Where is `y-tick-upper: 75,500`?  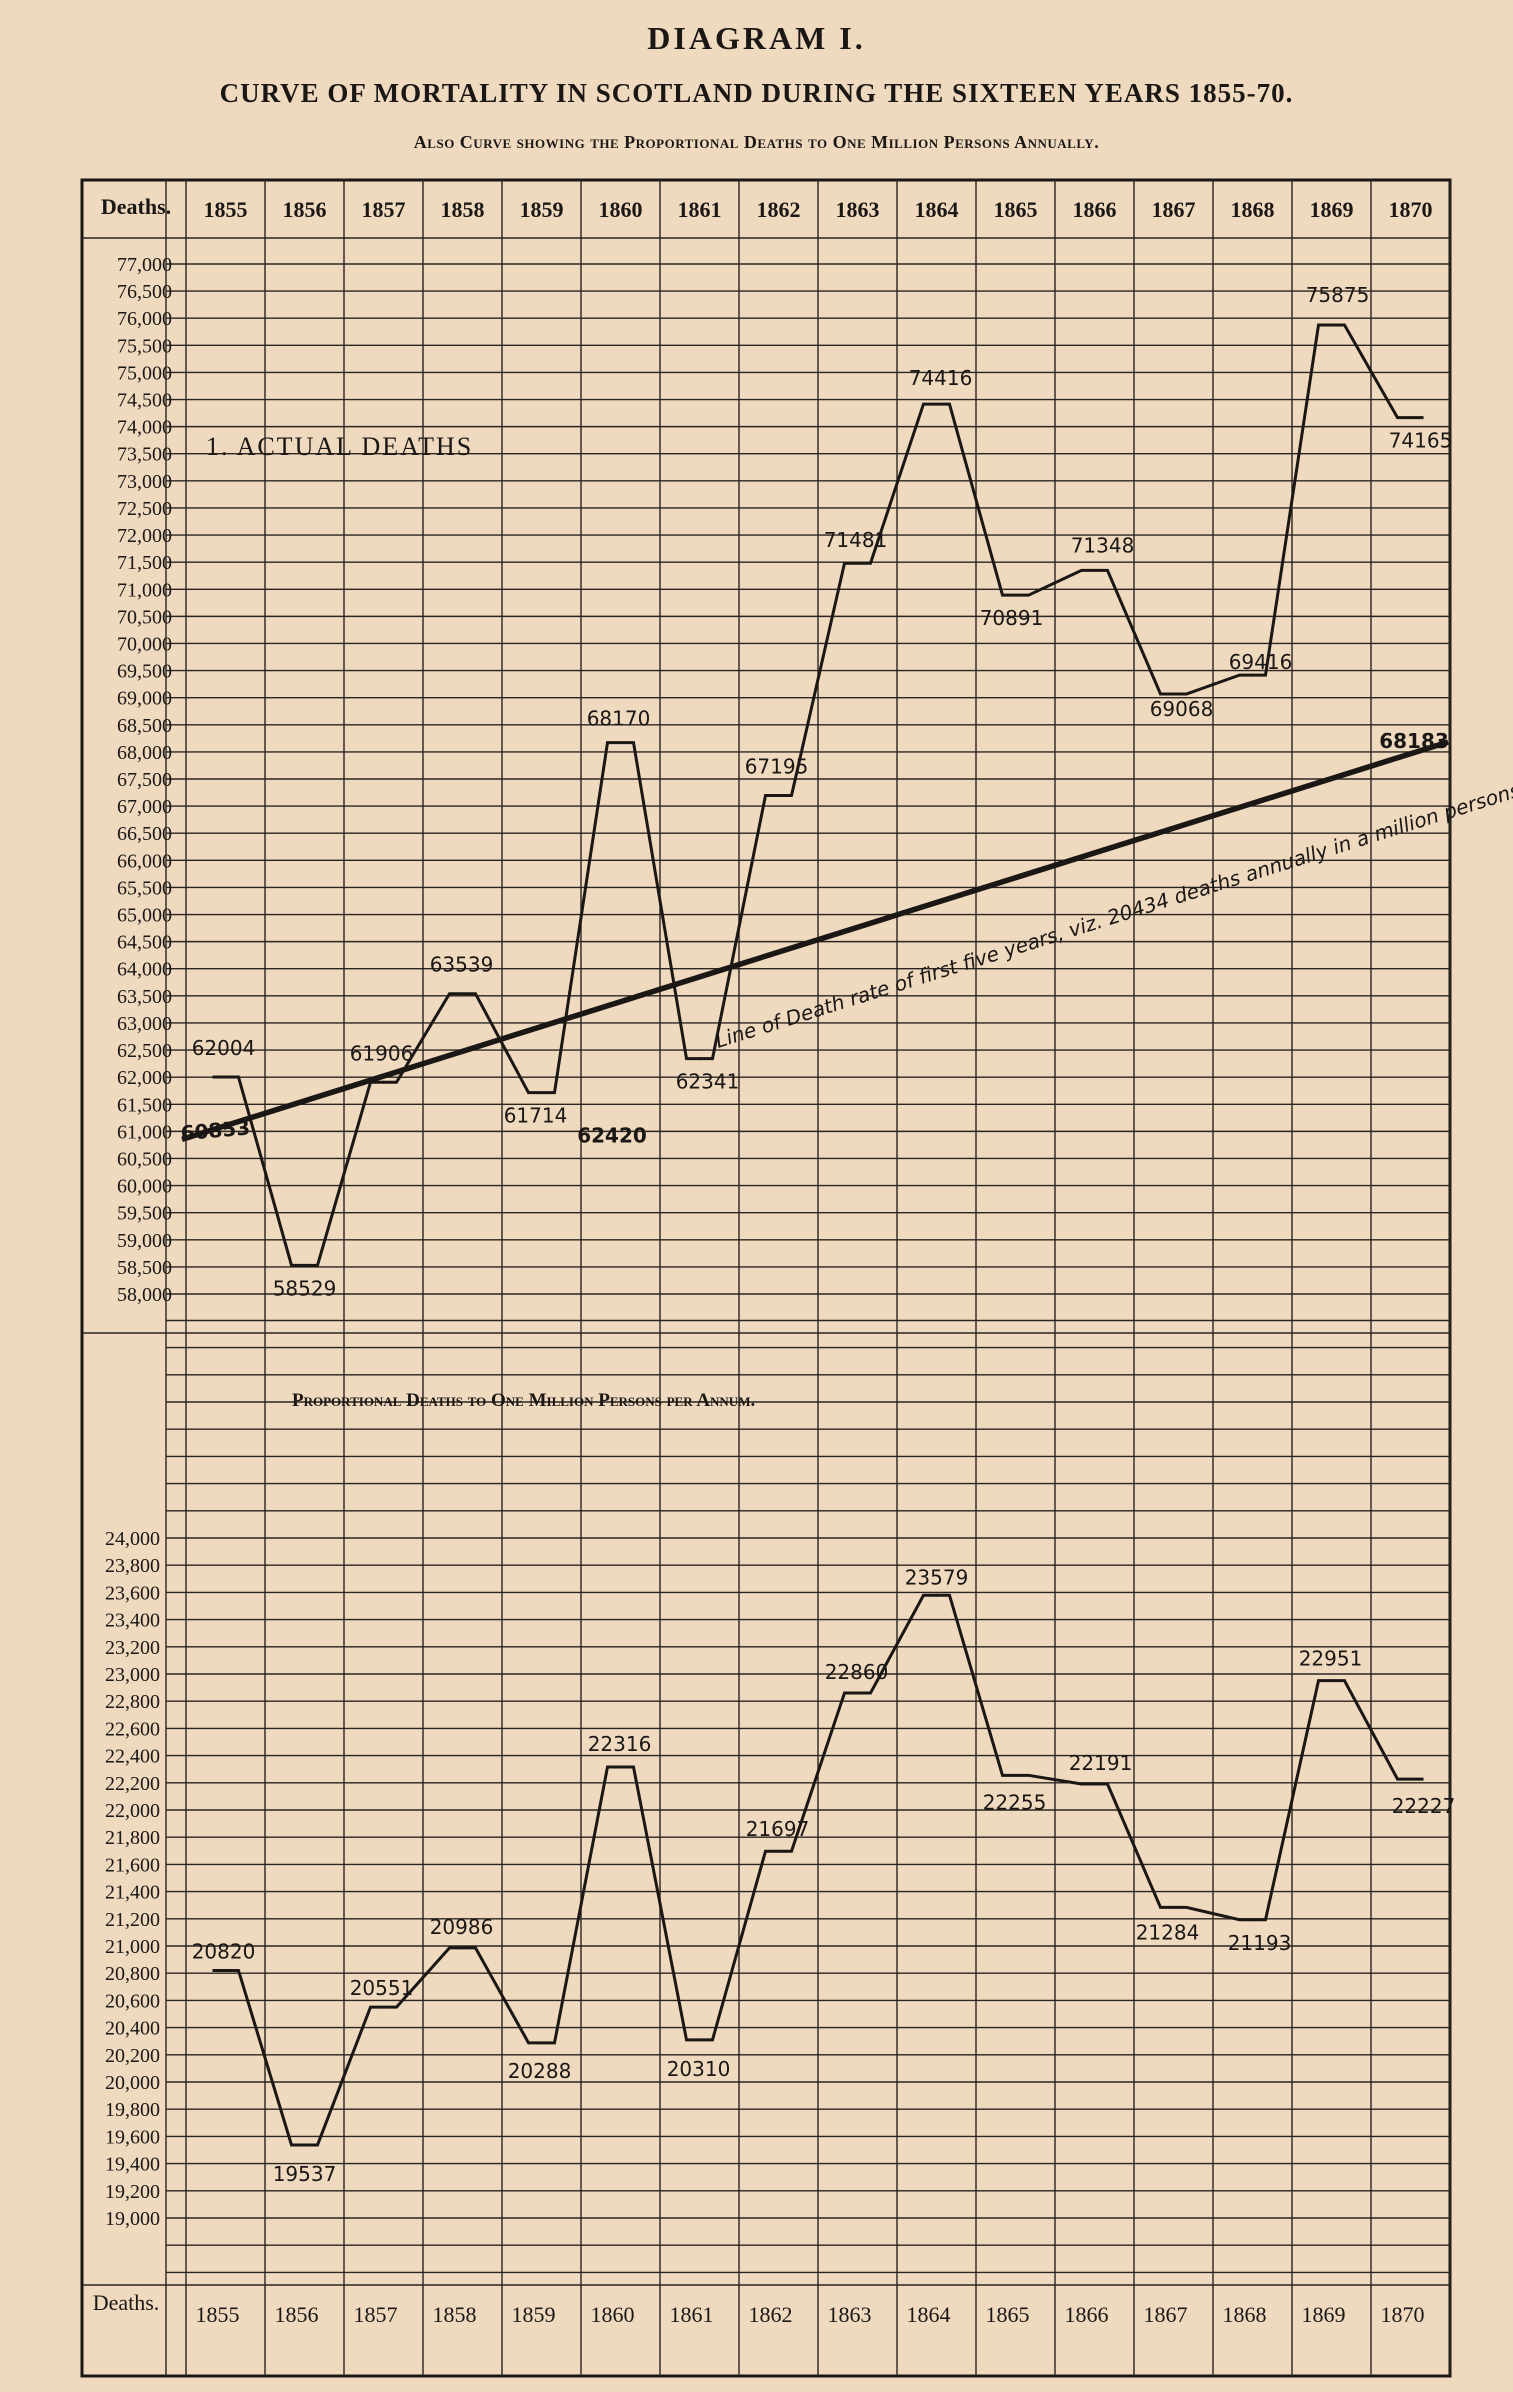 y-tick-upper: 75,500 is located at coordinates (144, 346).